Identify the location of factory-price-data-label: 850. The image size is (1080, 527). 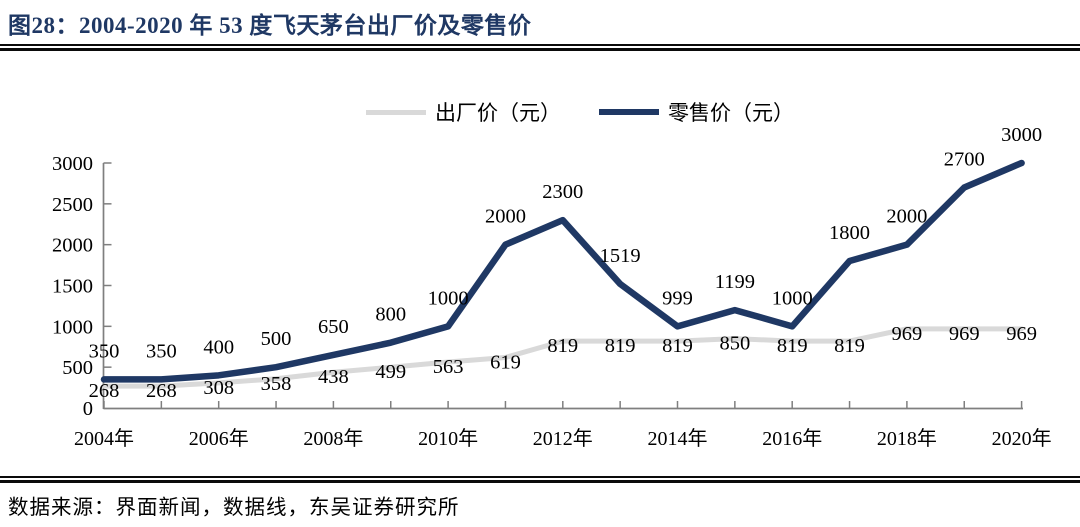
(734, 344).